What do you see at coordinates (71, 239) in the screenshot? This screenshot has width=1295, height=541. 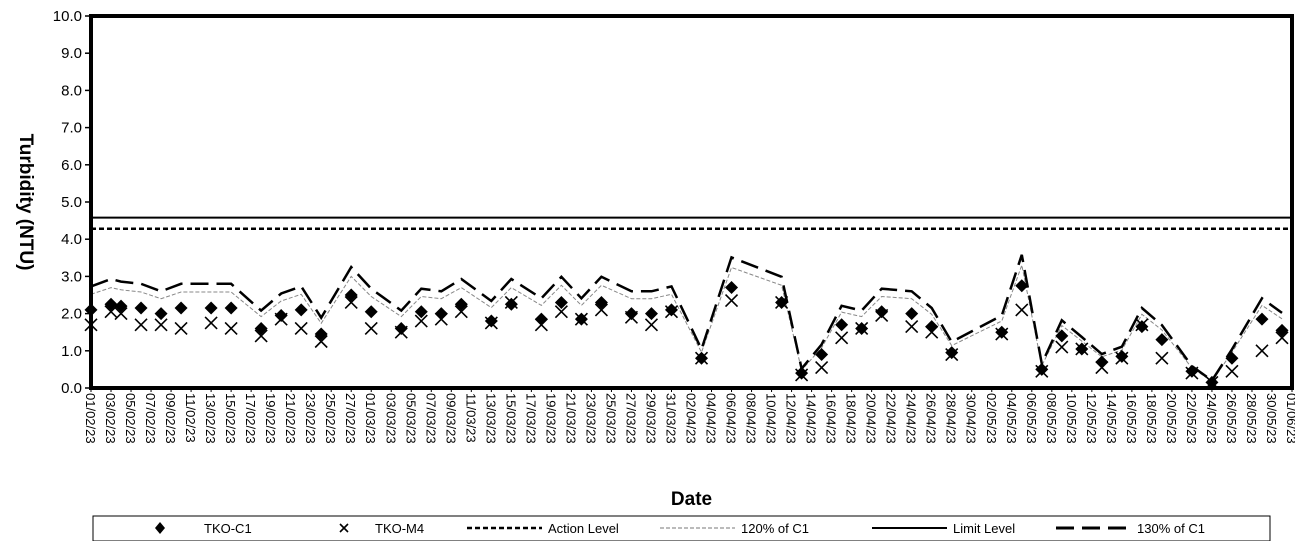 I see `y-tick-label: 4.0` at bounding box center [71, 239].